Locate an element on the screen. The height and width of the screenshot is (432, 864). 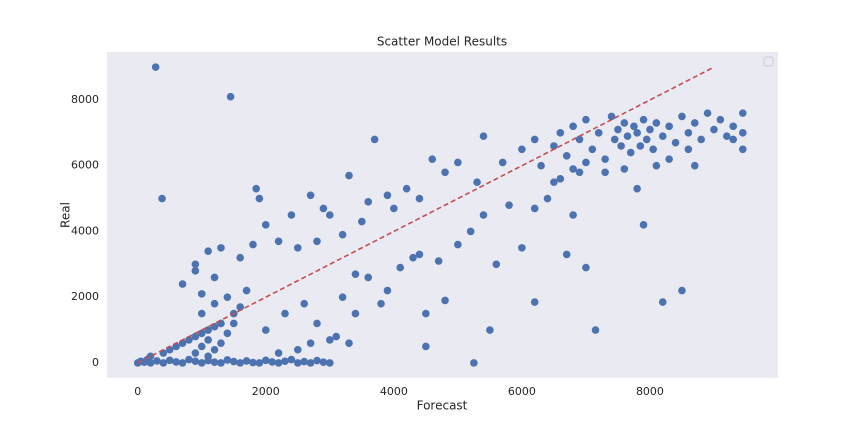
chart-title: Scatter Model Results is located at coordinates (442, 42).